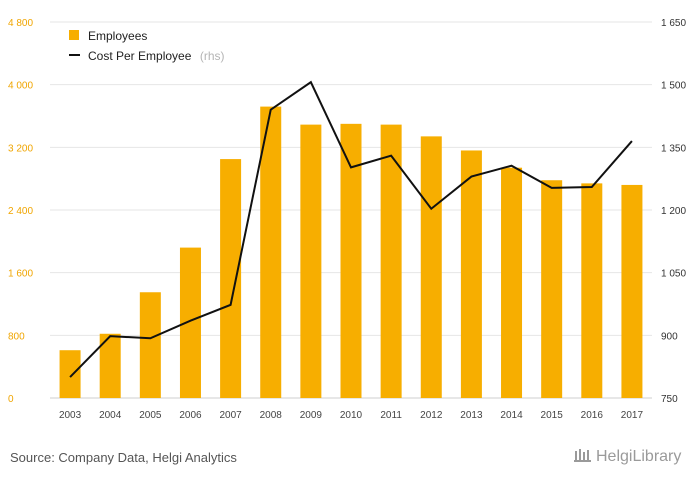 The width and height of the screenshot is (700, 483). What do you see at coordinates (431, 415) in the screenshot?
I see `x-tick-label: 2012` at bounding box center [431, 415].